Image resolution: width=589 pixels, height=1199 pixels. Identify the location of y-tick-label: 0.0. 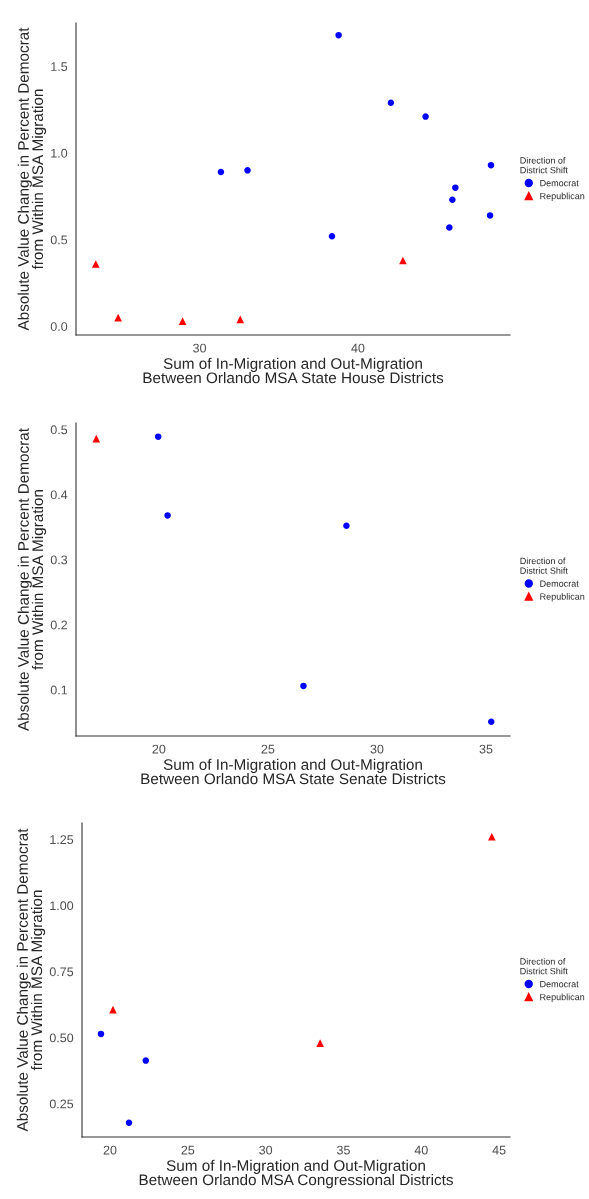
(59, 326).